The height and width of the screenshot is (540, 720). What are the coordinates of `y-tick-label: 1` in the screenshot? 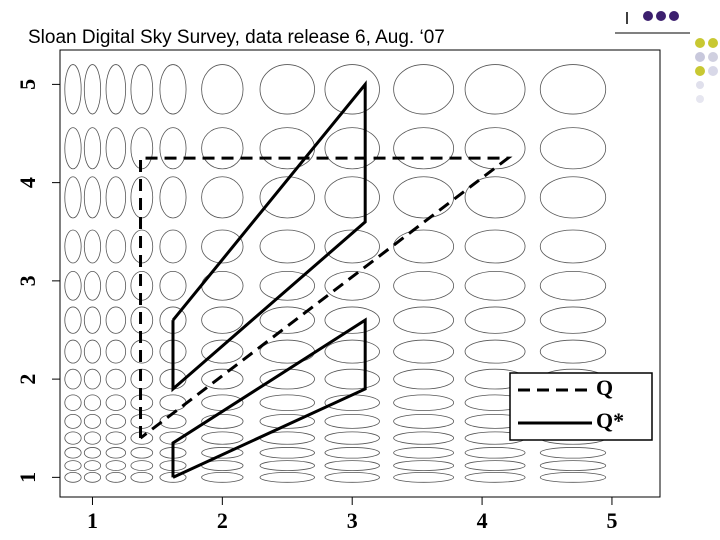 It's located at (27, 477).